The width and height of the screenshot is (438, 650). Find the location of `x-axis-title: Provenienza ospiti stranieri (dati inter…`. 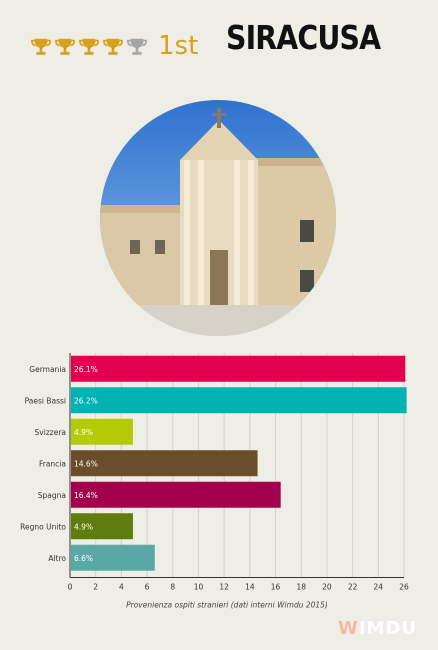

x-axis-title: Provenienza ospiti stranieri (dati inter… is located at coordinates (227, 605).